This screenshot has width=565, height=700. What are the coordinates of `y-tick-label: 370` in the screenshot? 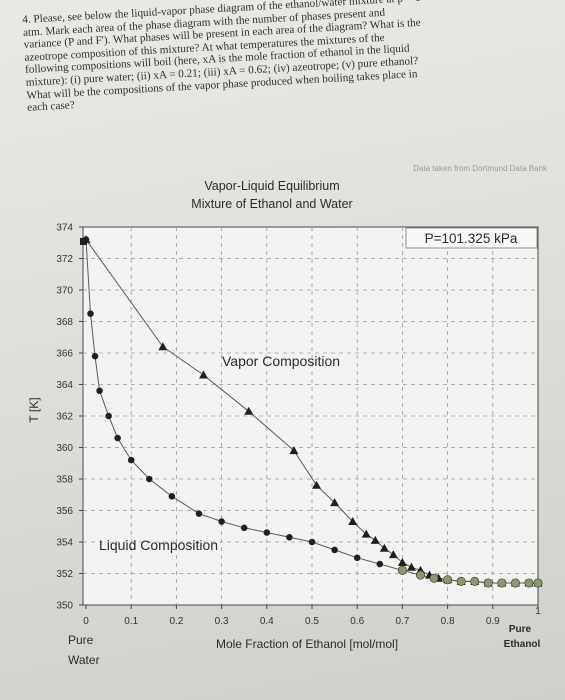 It's located at (64, 291).